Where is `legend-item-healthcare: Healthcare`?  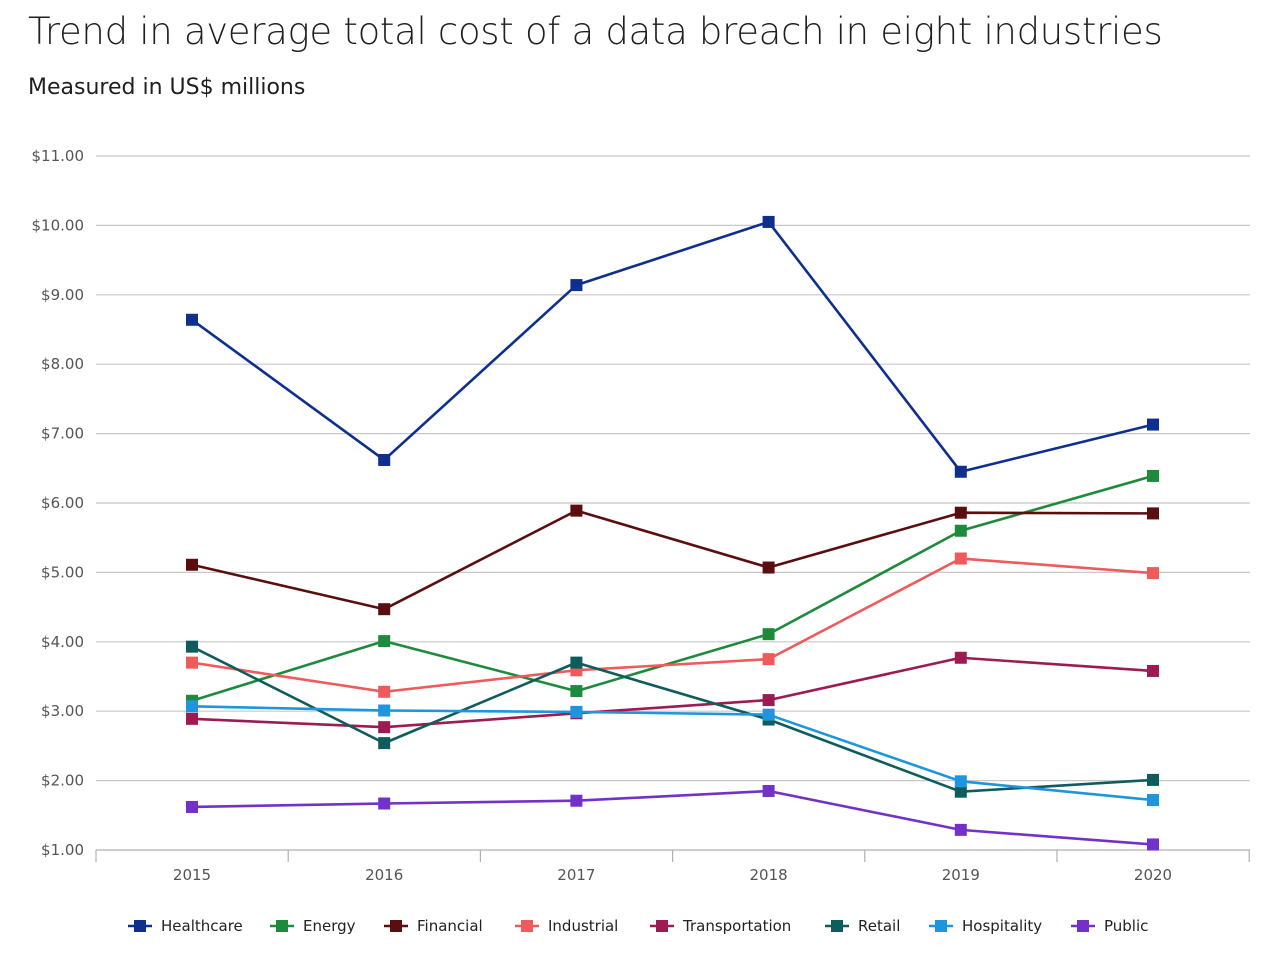
legend-item-healthcare: Healthcare is located at coordinates (185, 926).